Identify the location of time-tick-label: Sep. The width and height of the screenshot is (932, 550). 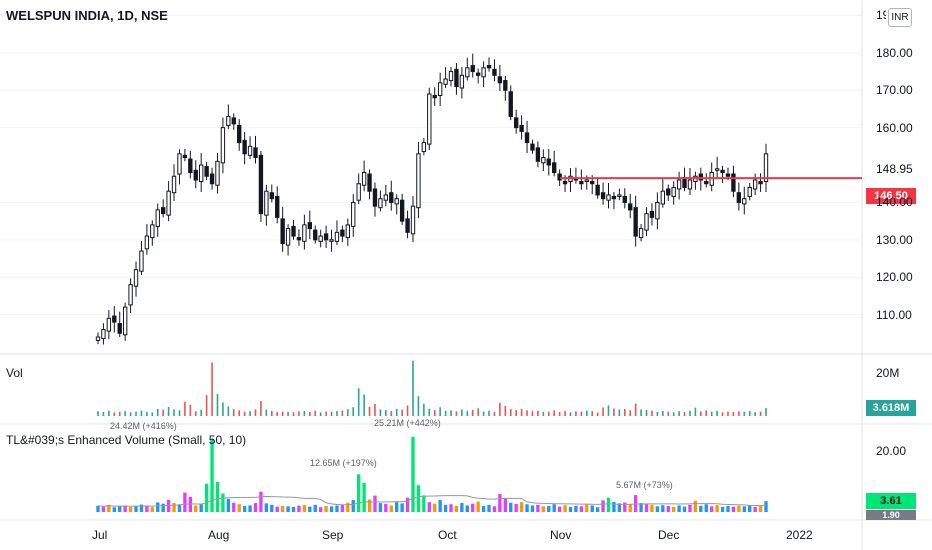
(333, 535).